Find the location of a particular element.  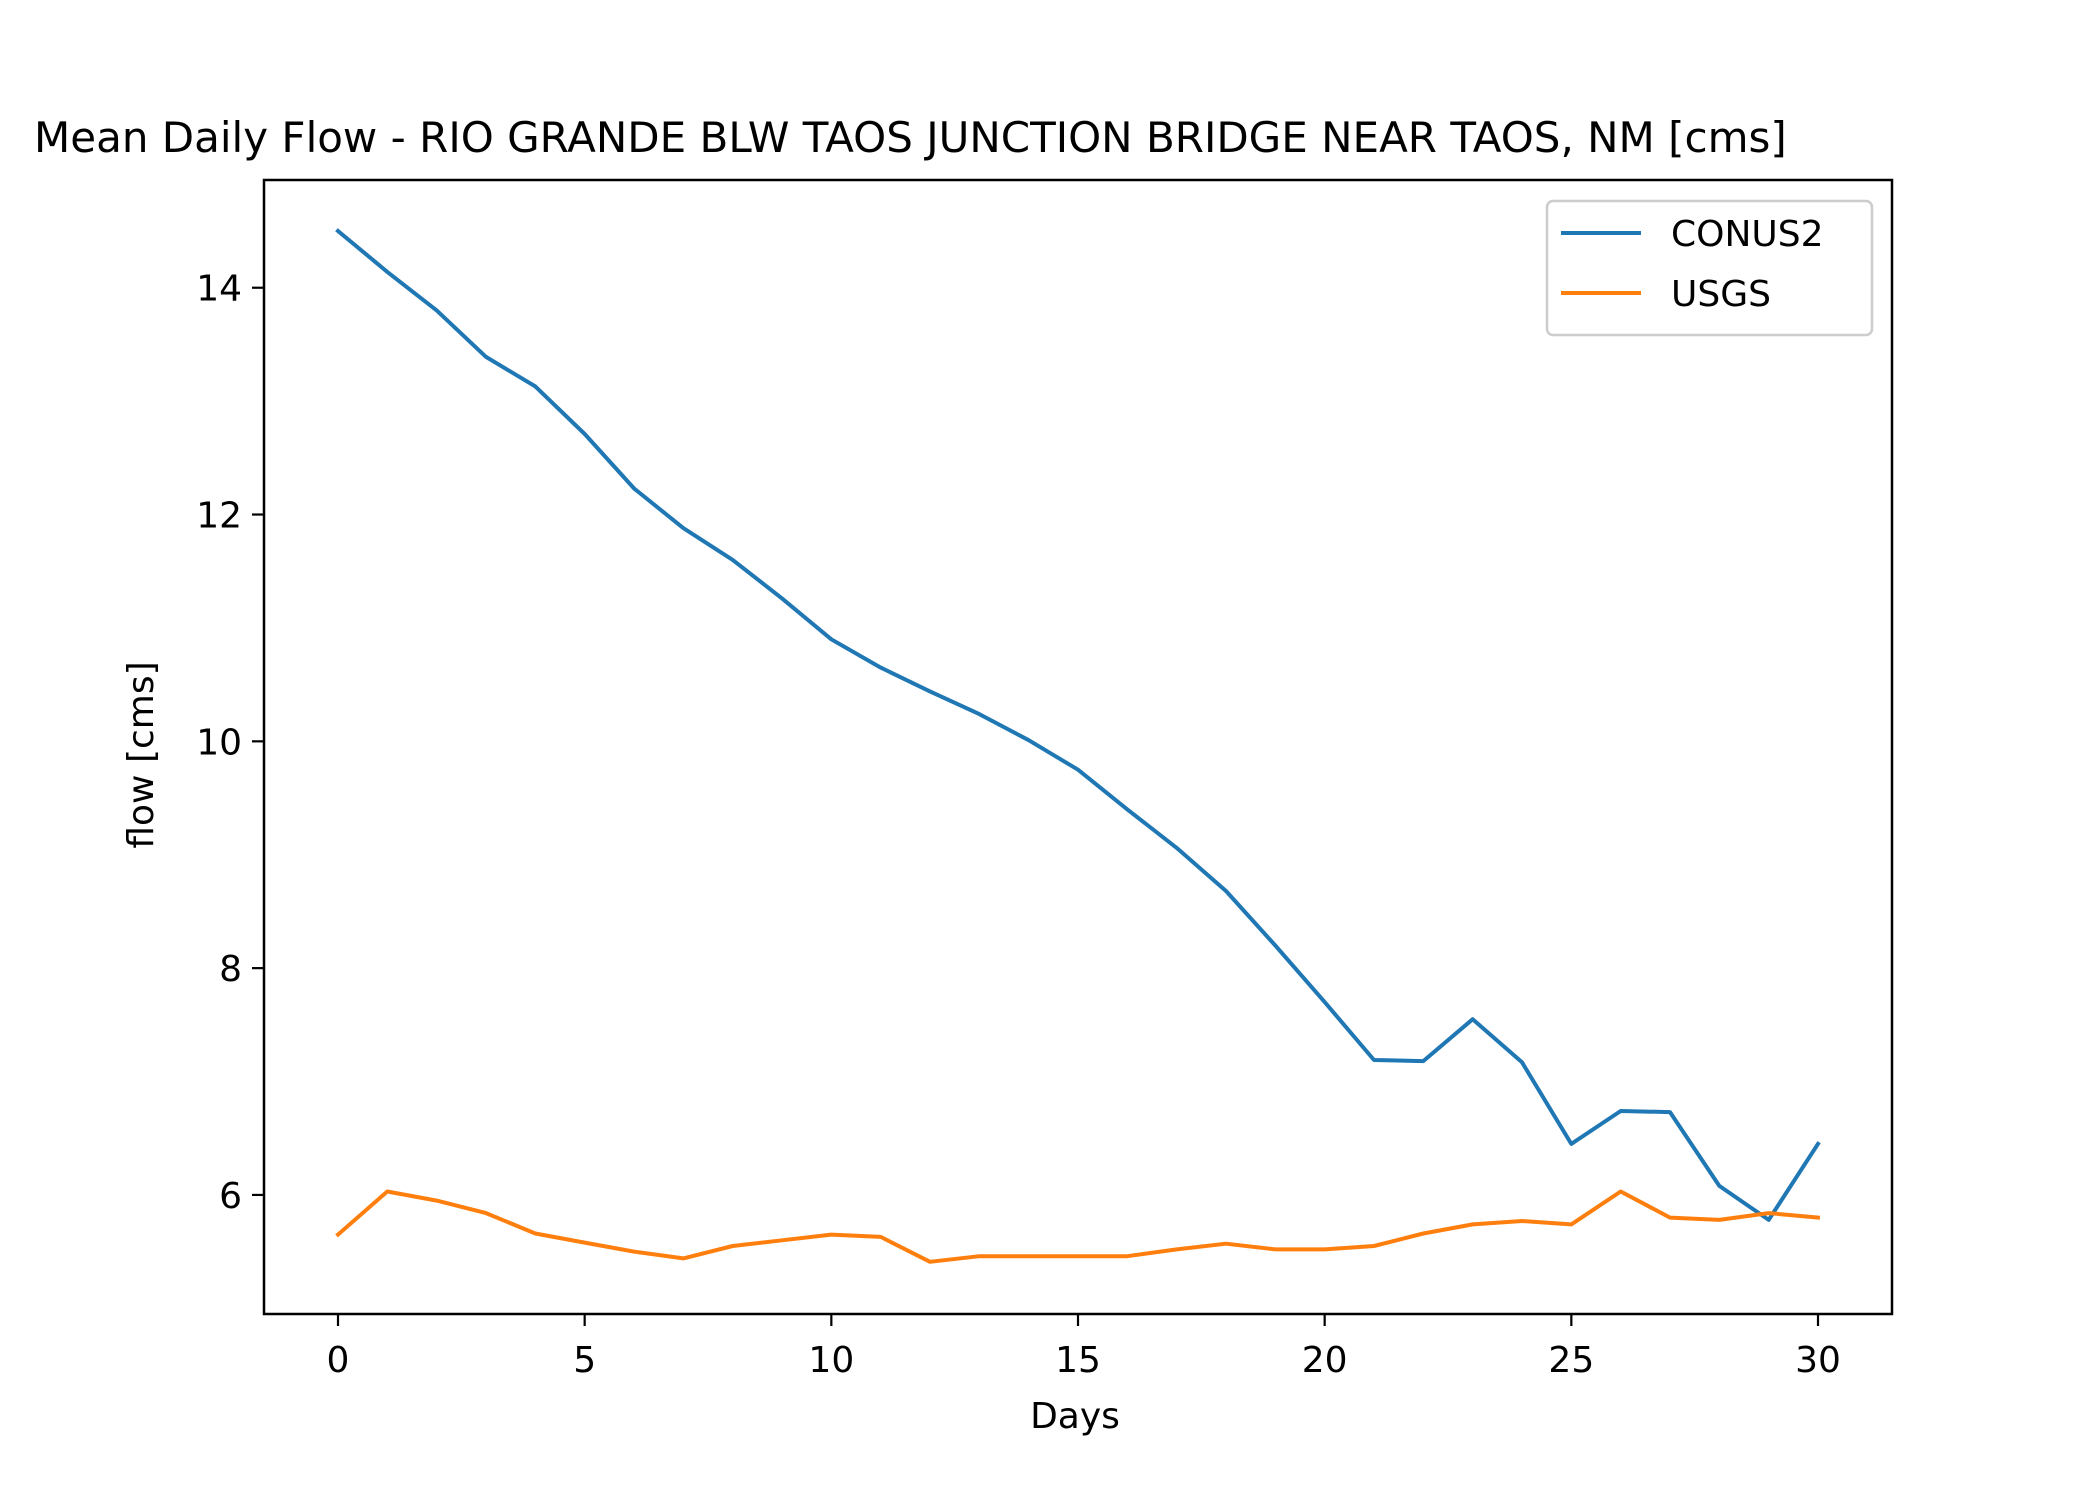

series-line-usgs is located at coordinates (1078, 1226).